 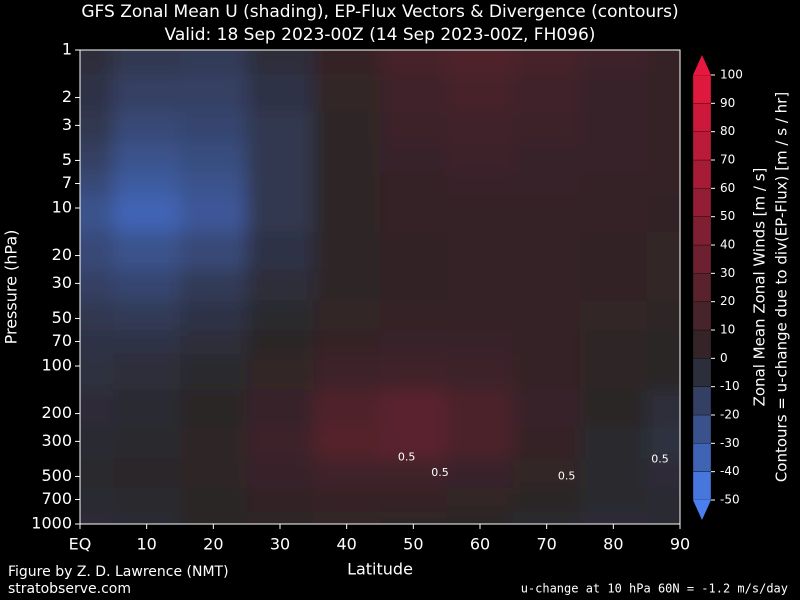 I want to click on x-tick-label: 50, so click(x=413, y=544).